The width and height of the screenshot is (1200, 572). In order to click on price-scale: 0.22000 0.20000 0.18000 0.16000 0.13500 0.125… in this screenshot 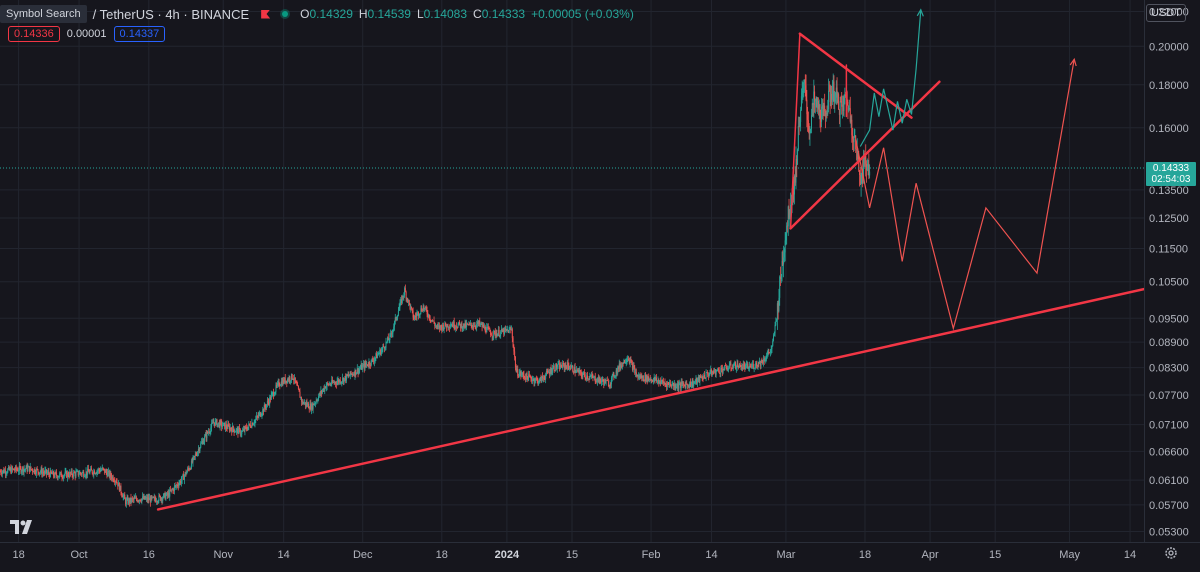, I will do `click(1172, 271)`.